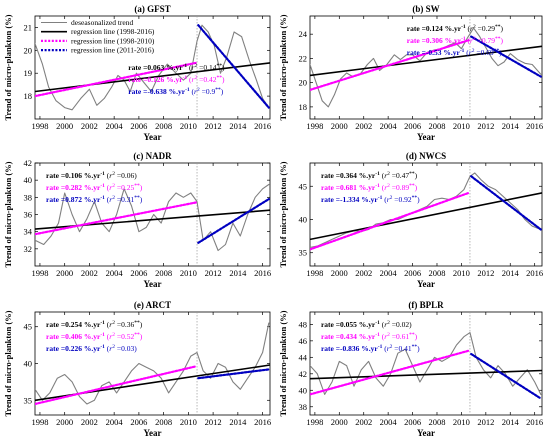  I want to click on rate-annotation: rate =0.872 %.yr-1 (r2 =0.31**), so click(94, 199).